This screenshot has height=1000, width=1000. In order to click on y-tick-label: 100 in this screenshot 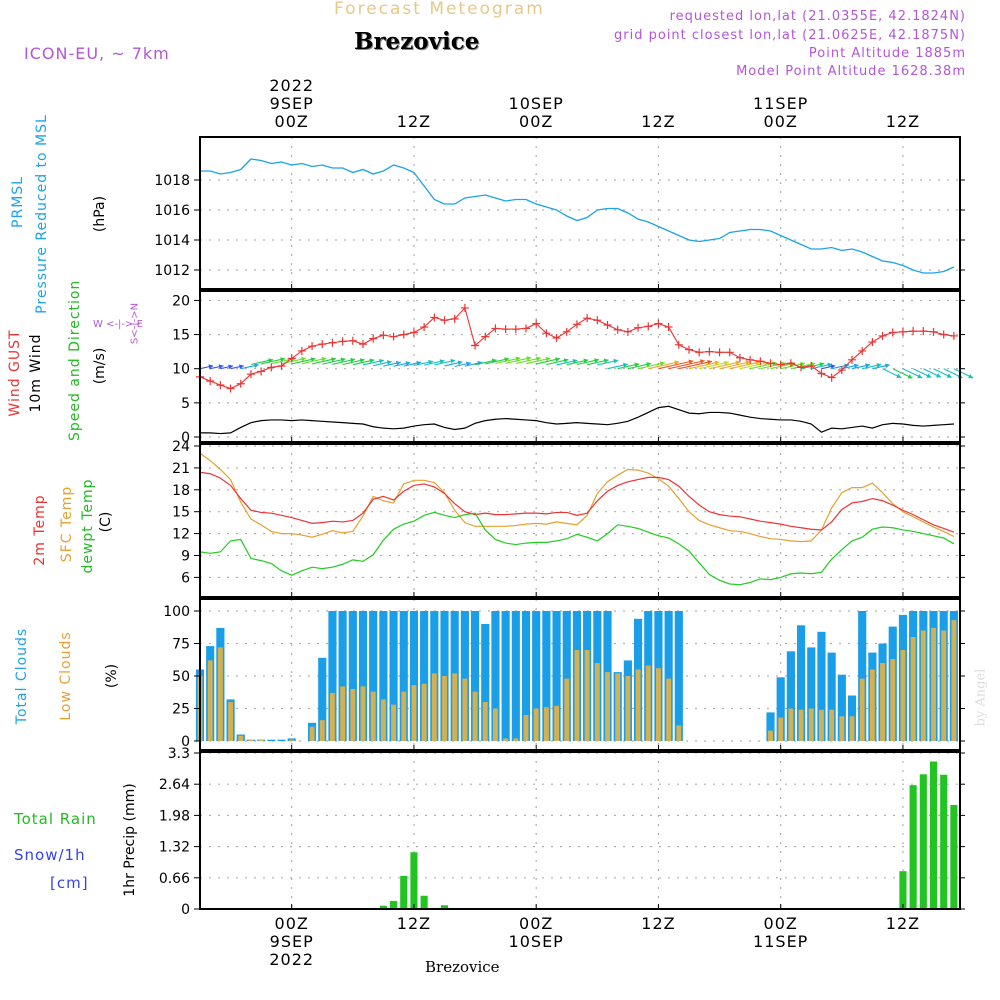, I will do `click(176, 612)`.